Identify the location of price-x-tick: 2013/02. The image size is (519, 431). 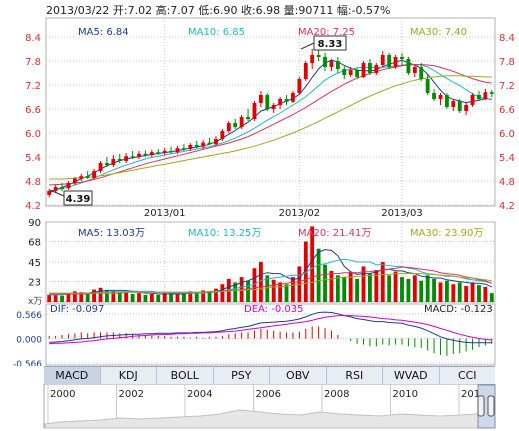
(300, 213).